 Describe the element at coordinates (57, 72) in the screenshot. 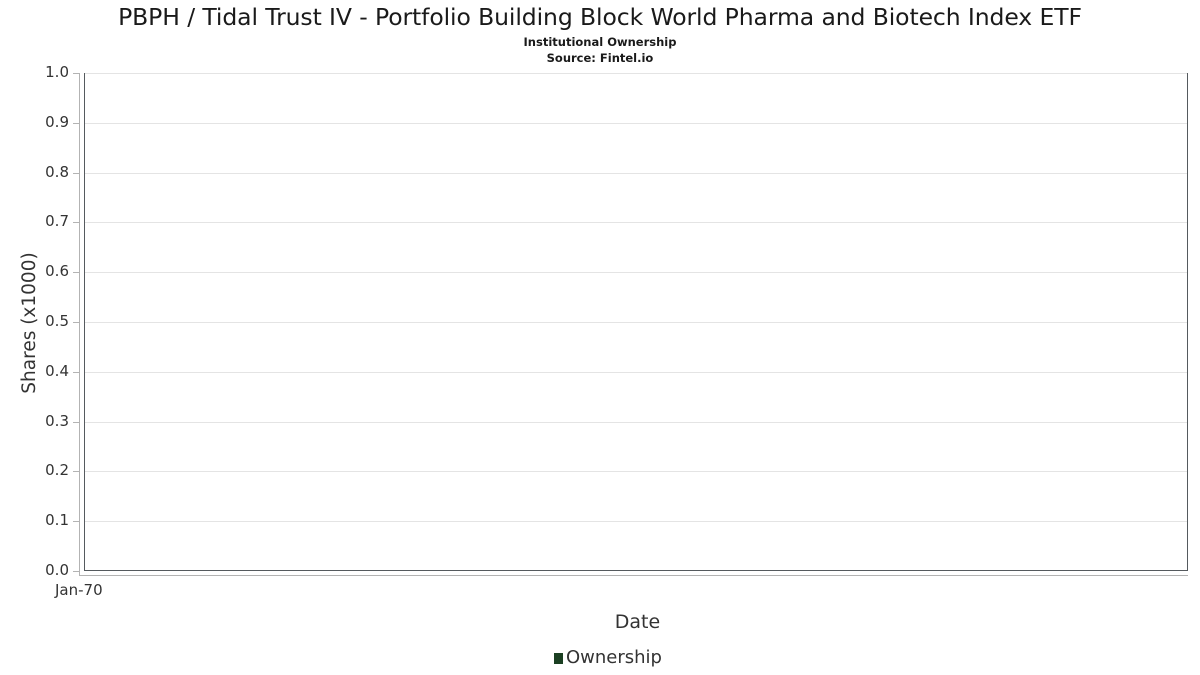

I see `y-axis-tick-label: 1.0` at that location.